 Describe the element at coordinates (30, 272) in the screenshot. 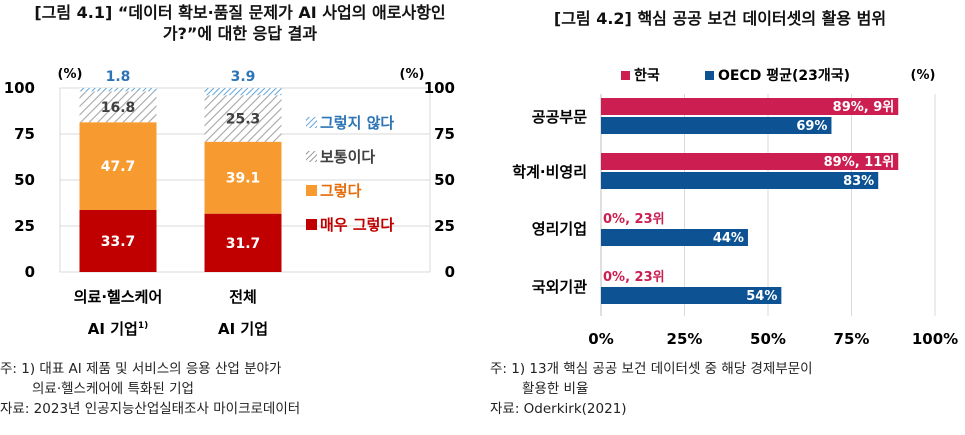

I see `left-ytick-label: 0` at that location.